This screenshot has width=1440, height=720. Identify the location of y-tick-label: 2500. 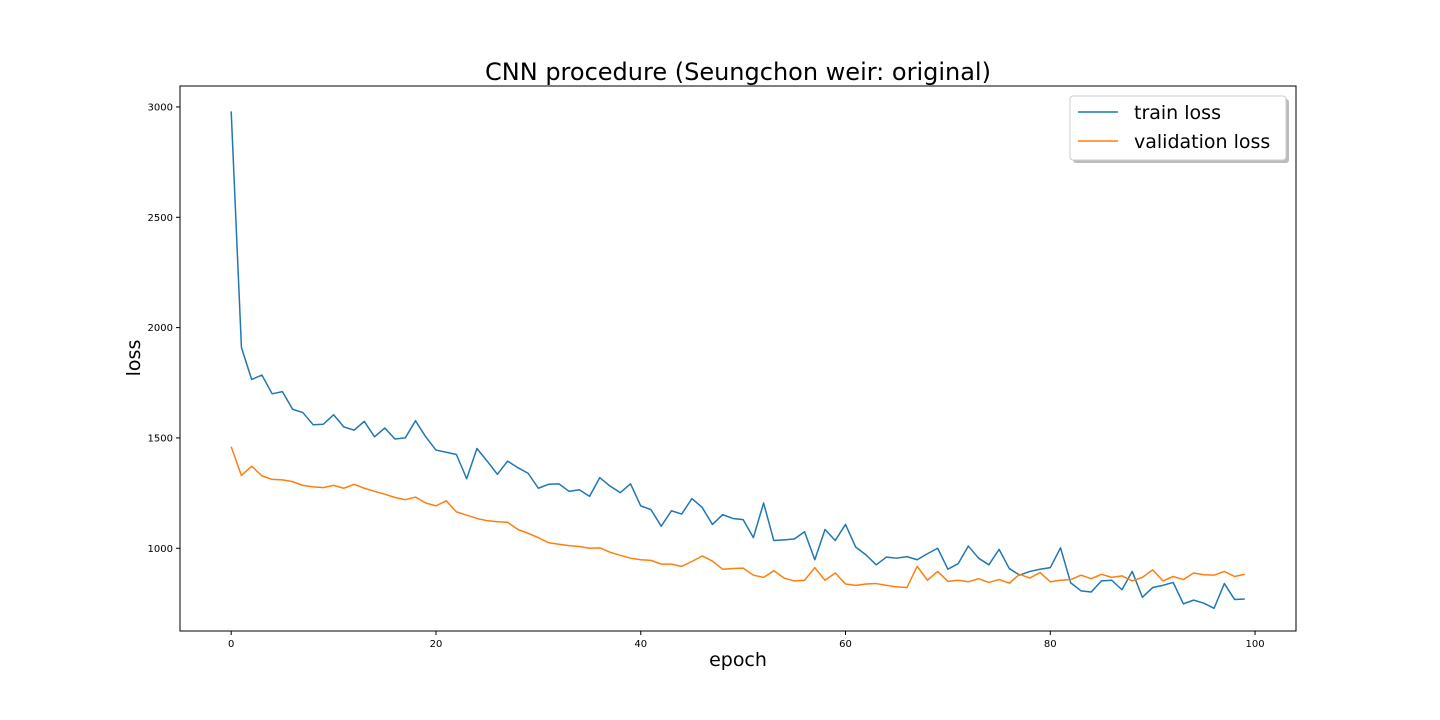
(160, 218).